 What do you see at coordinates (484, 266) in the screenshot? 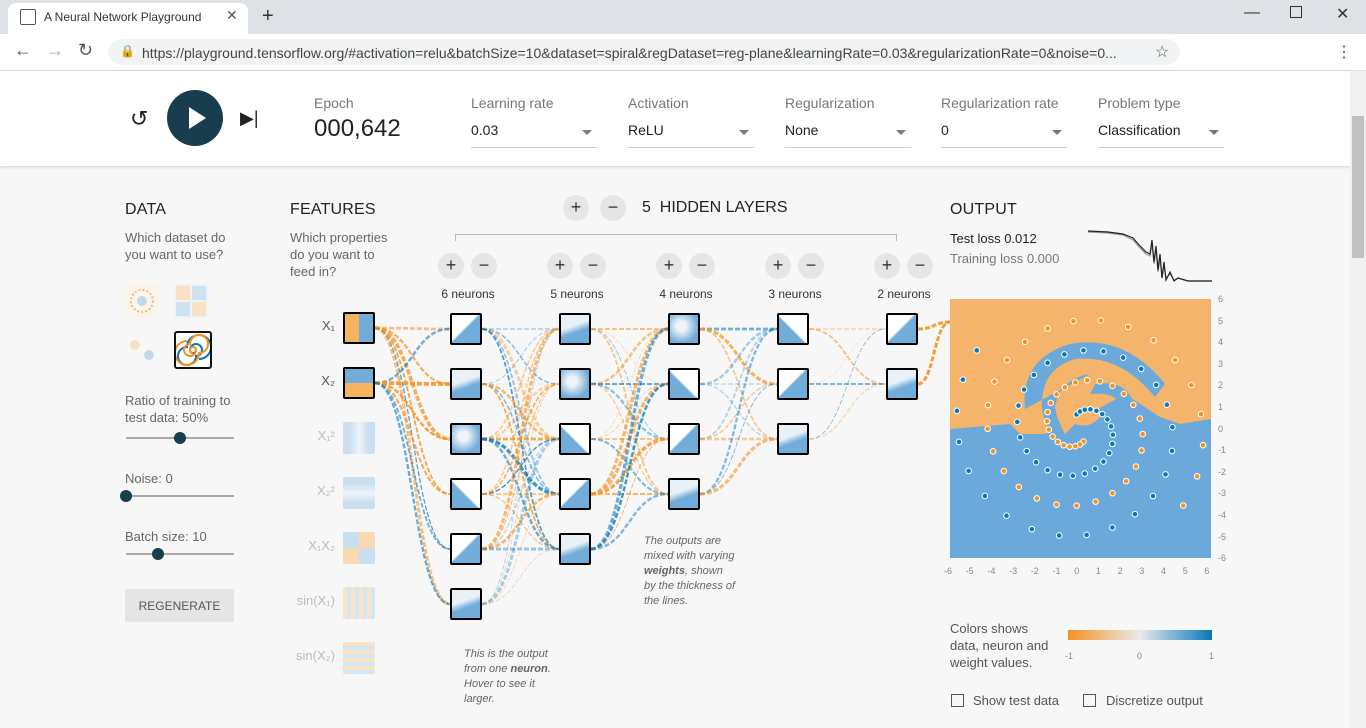
I see `remove-neuron-button-layer1: −` at bounding box center [484, 266].